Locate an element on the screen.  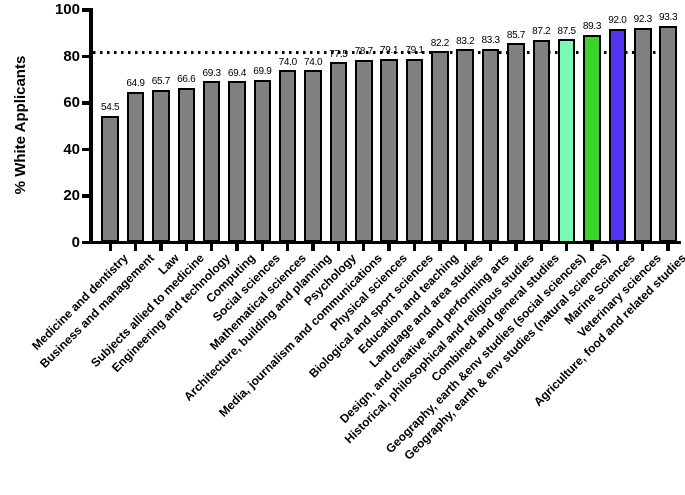
x-axis-line is located at coordinates (385, 242).